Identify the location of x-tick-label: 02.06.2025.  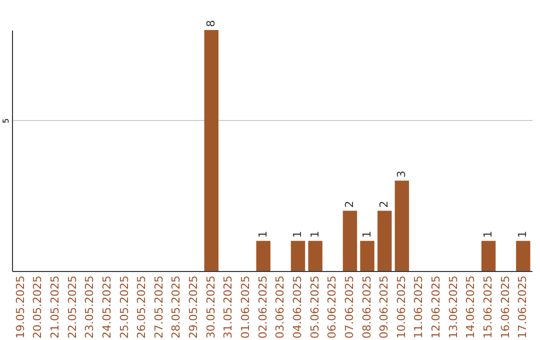
(263, 307).